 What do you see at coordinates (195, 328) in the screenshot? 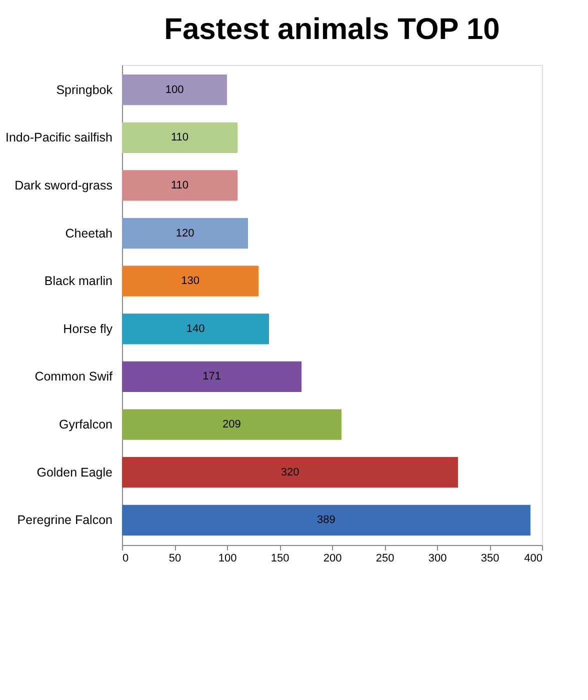
I see `data-label: 140` at bounding box center [195, 328].